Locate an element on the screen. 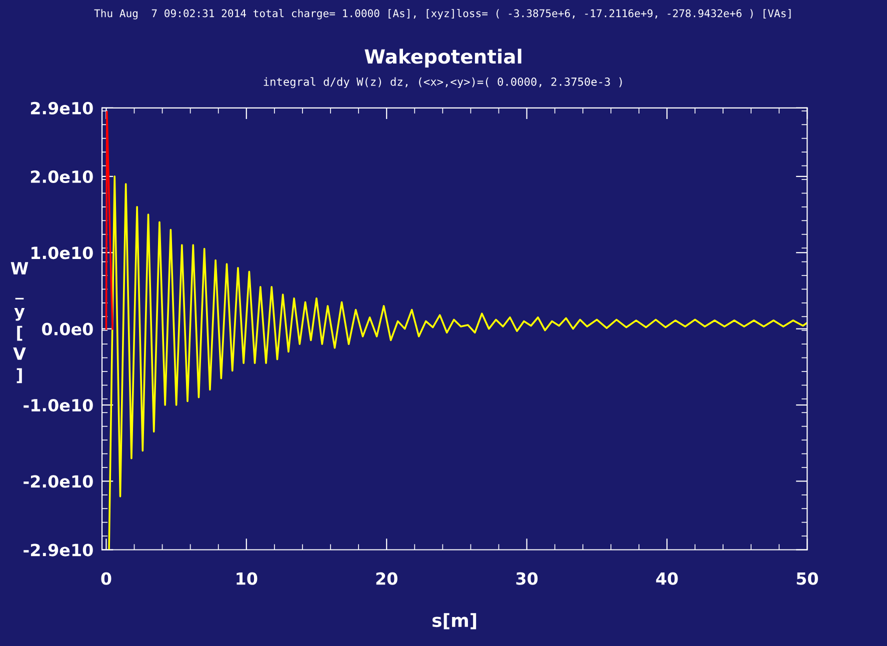 The width and height of the screenshot is (887, 646). x-tick-label: 20 is located at coordinates (387, 578).